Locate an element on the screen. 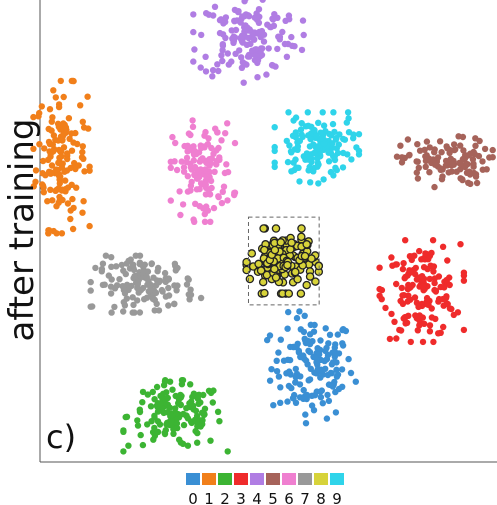  legend-label-8: 8 is located at coordinates (321, 497).